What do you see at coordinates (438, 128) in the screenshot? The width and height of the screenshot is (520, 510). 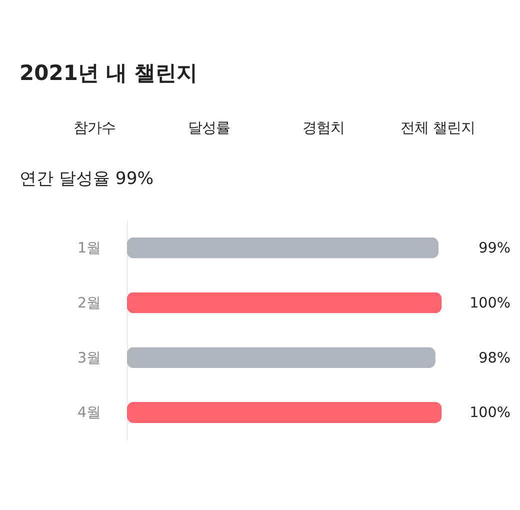 I see `text: 전체 챌린지` at bounding box center [438, 128].